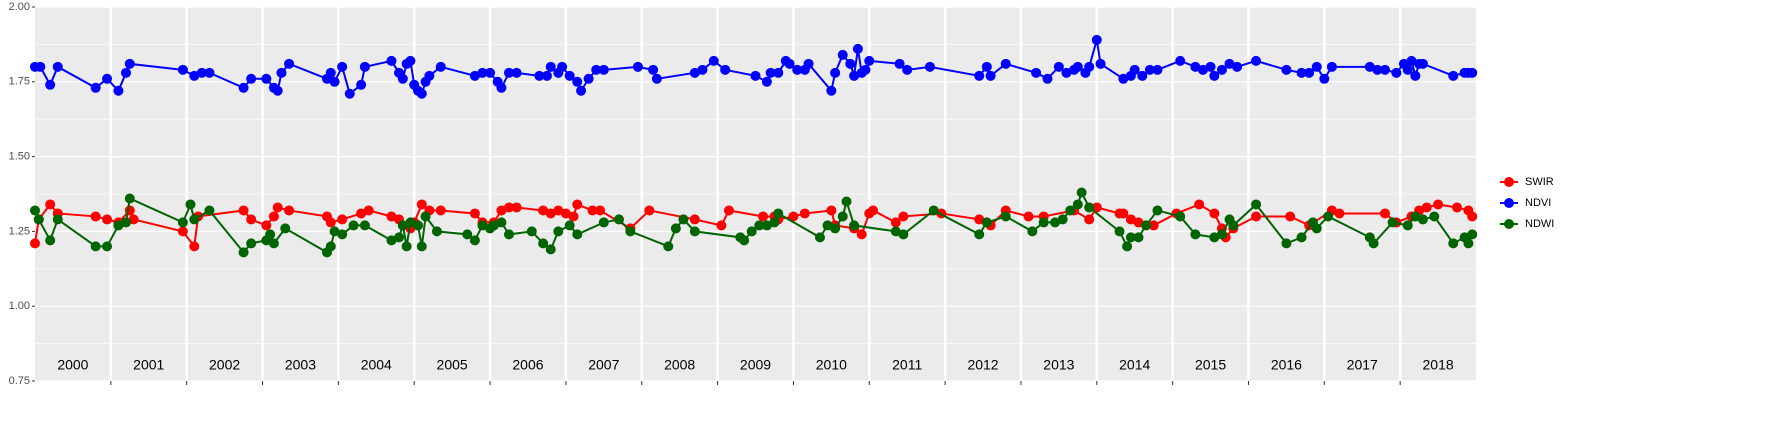  Describe the element at coordinates (1539, 182) in the screenshot. I see `legend-label: SWIR` at that location.